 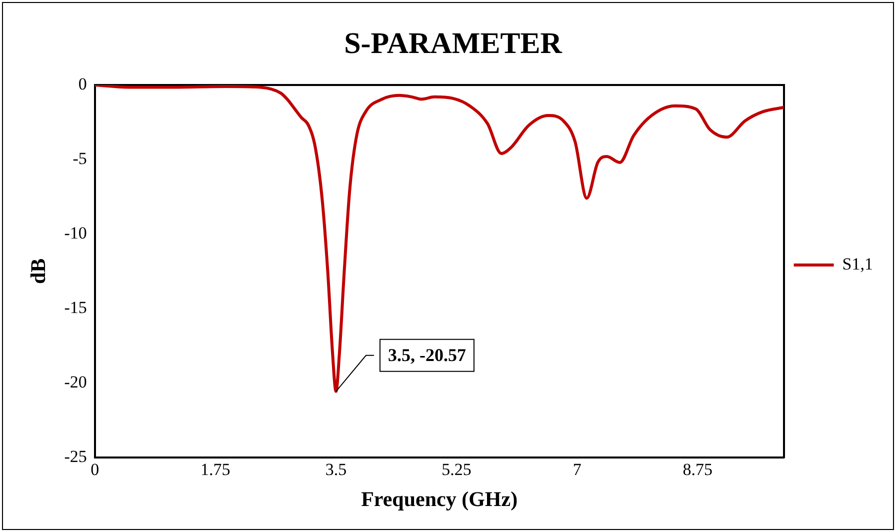 What do you see at coordinates (439, 498) in the screenshot?
I see `x-axis-title: Frequency (GHz)` at bounding box center [439, 498].